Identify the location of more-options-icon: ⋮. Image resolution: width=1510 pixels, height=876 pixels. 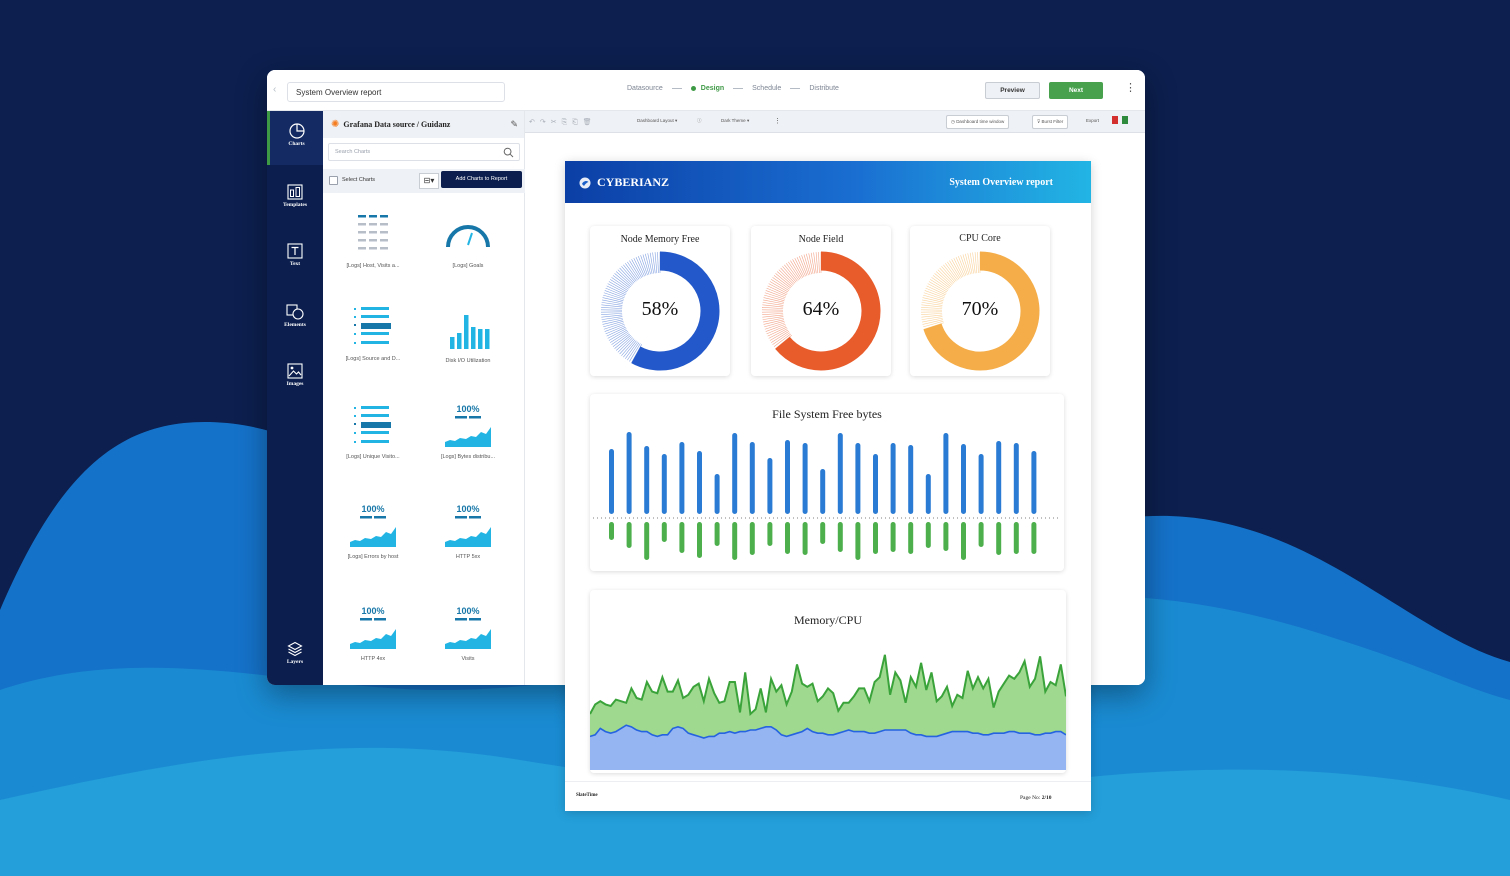
(1130, 88).